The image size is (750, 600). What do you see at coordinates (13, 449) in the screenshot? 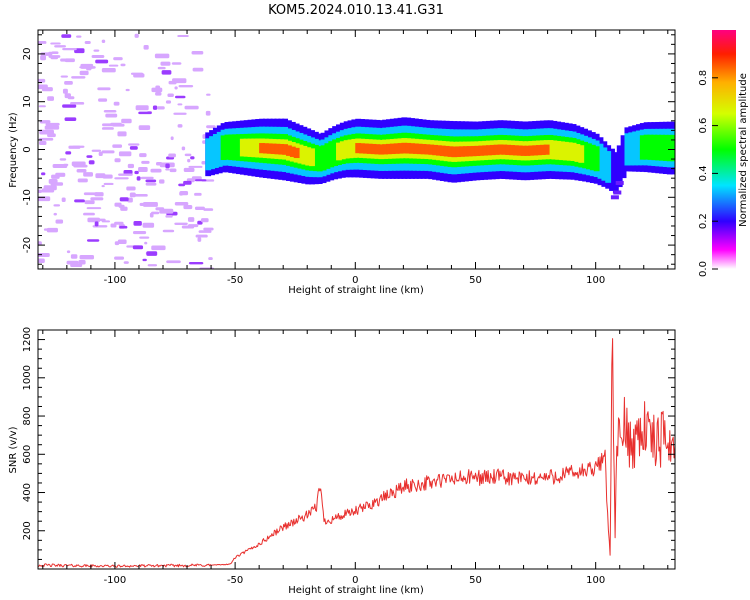
I see `snr-ylabel: SNR (v/v)` at bounding box center [13, 449].